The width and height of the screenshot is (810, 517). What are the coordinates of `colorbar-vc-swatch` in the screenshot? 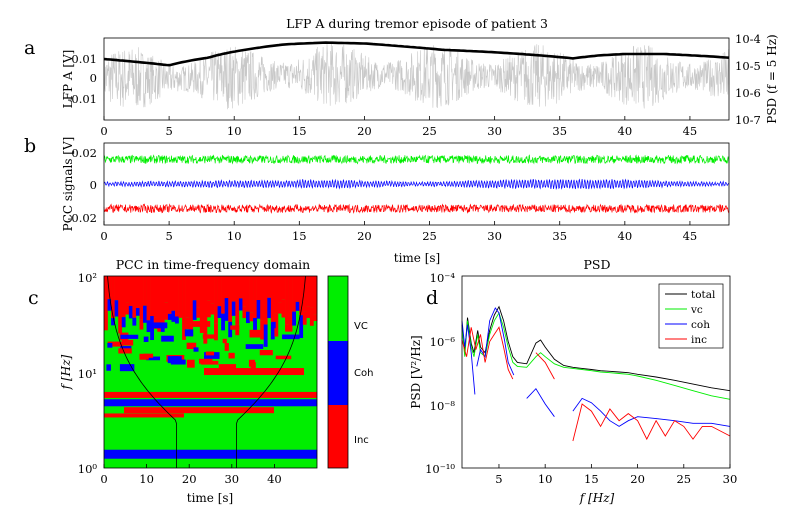 It's located at (338, 308).